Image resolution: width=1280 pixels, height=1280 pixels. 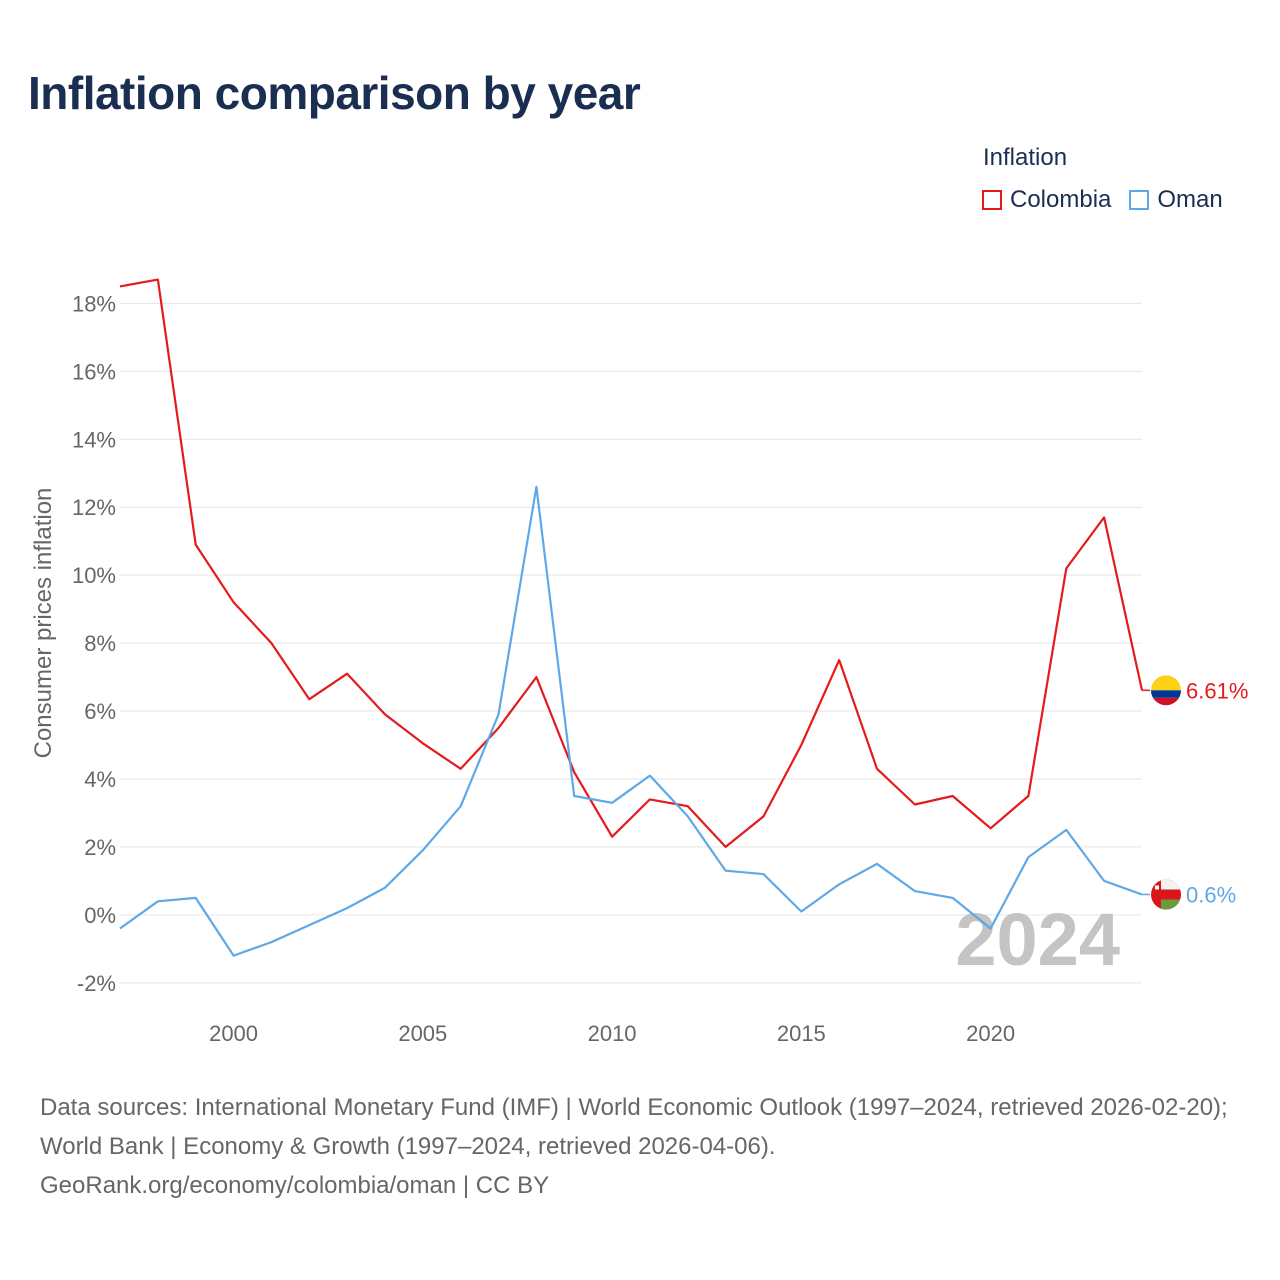 What do you see at coordinates (1211, 894) in the screenshot?
I see `end-label-oman: 0.6%` at bounding box center [1211, 894].